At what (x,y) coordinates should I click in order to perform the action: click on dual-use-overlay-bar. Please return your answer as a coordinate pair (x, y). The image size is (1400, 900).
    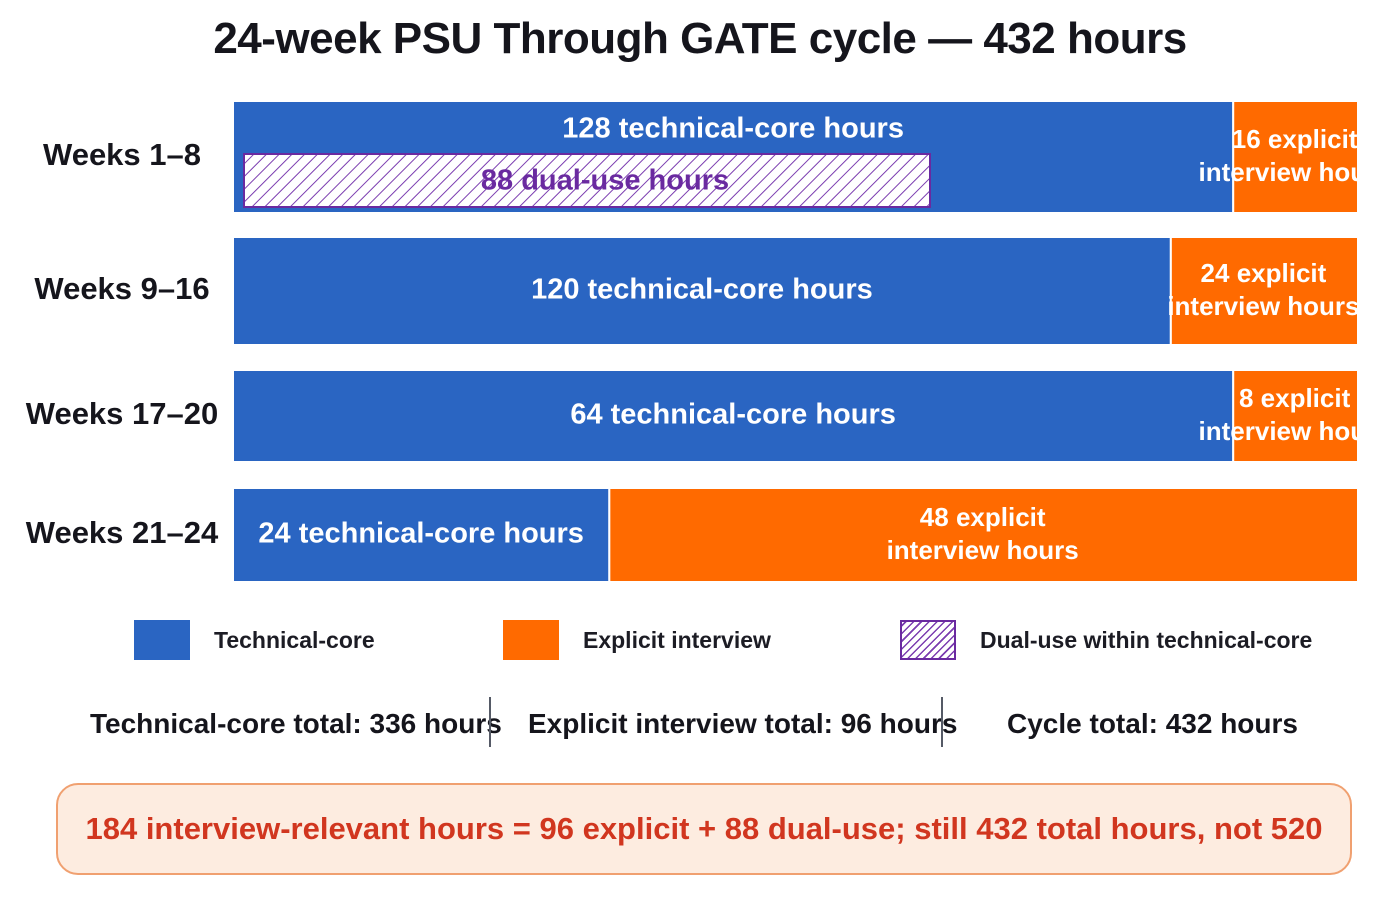
    Looking at the image, I should click on (587, 180).